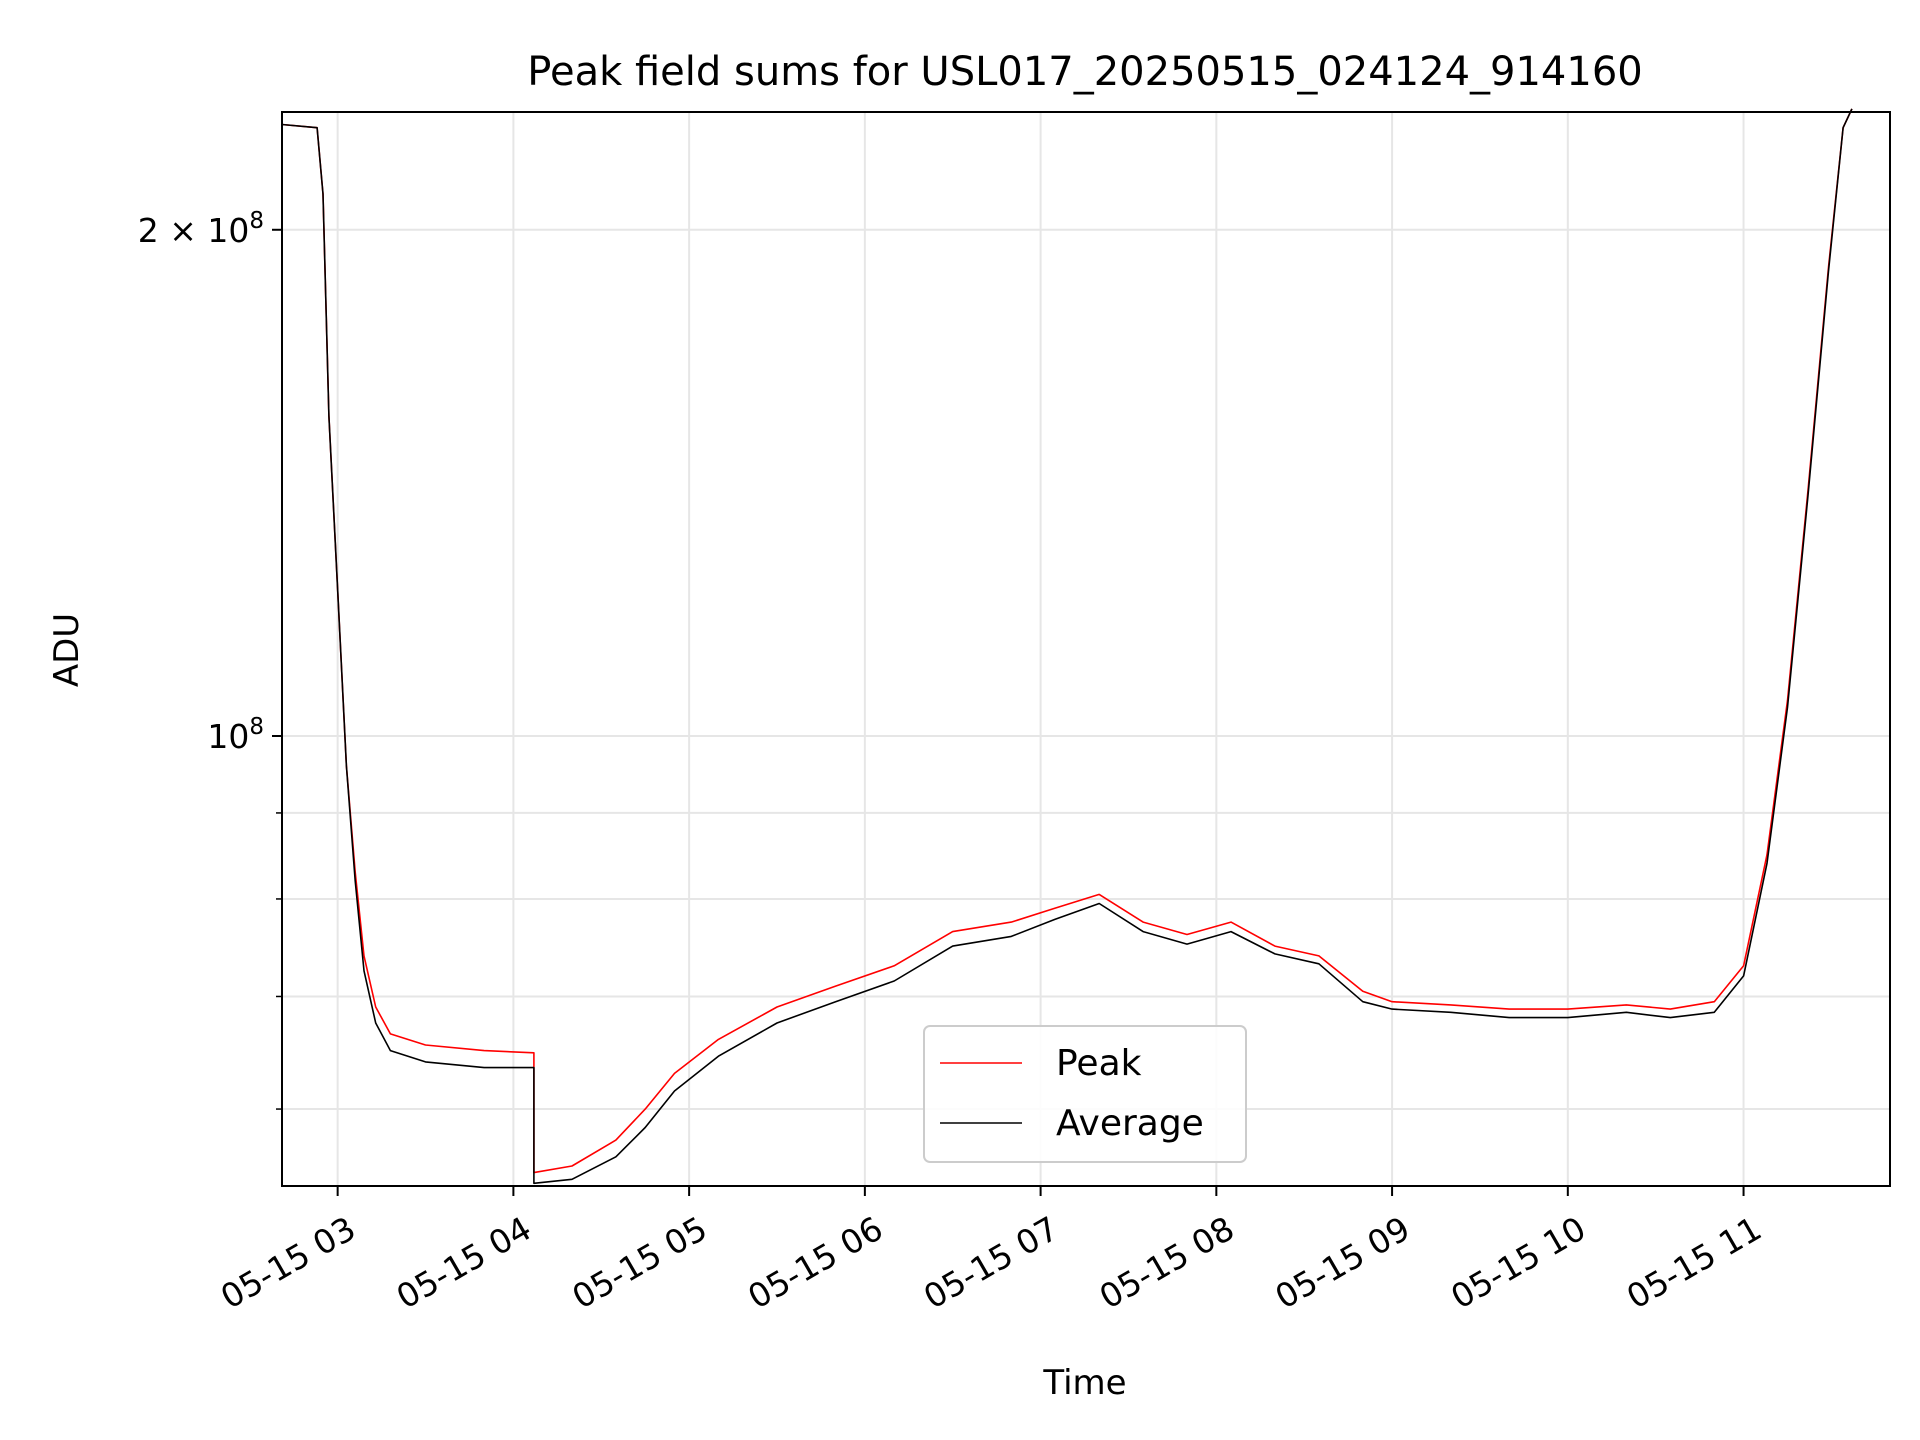 The image size is (1920, 1440). I want to click on legend-label-peak: Peak, so click(1099, 1063).